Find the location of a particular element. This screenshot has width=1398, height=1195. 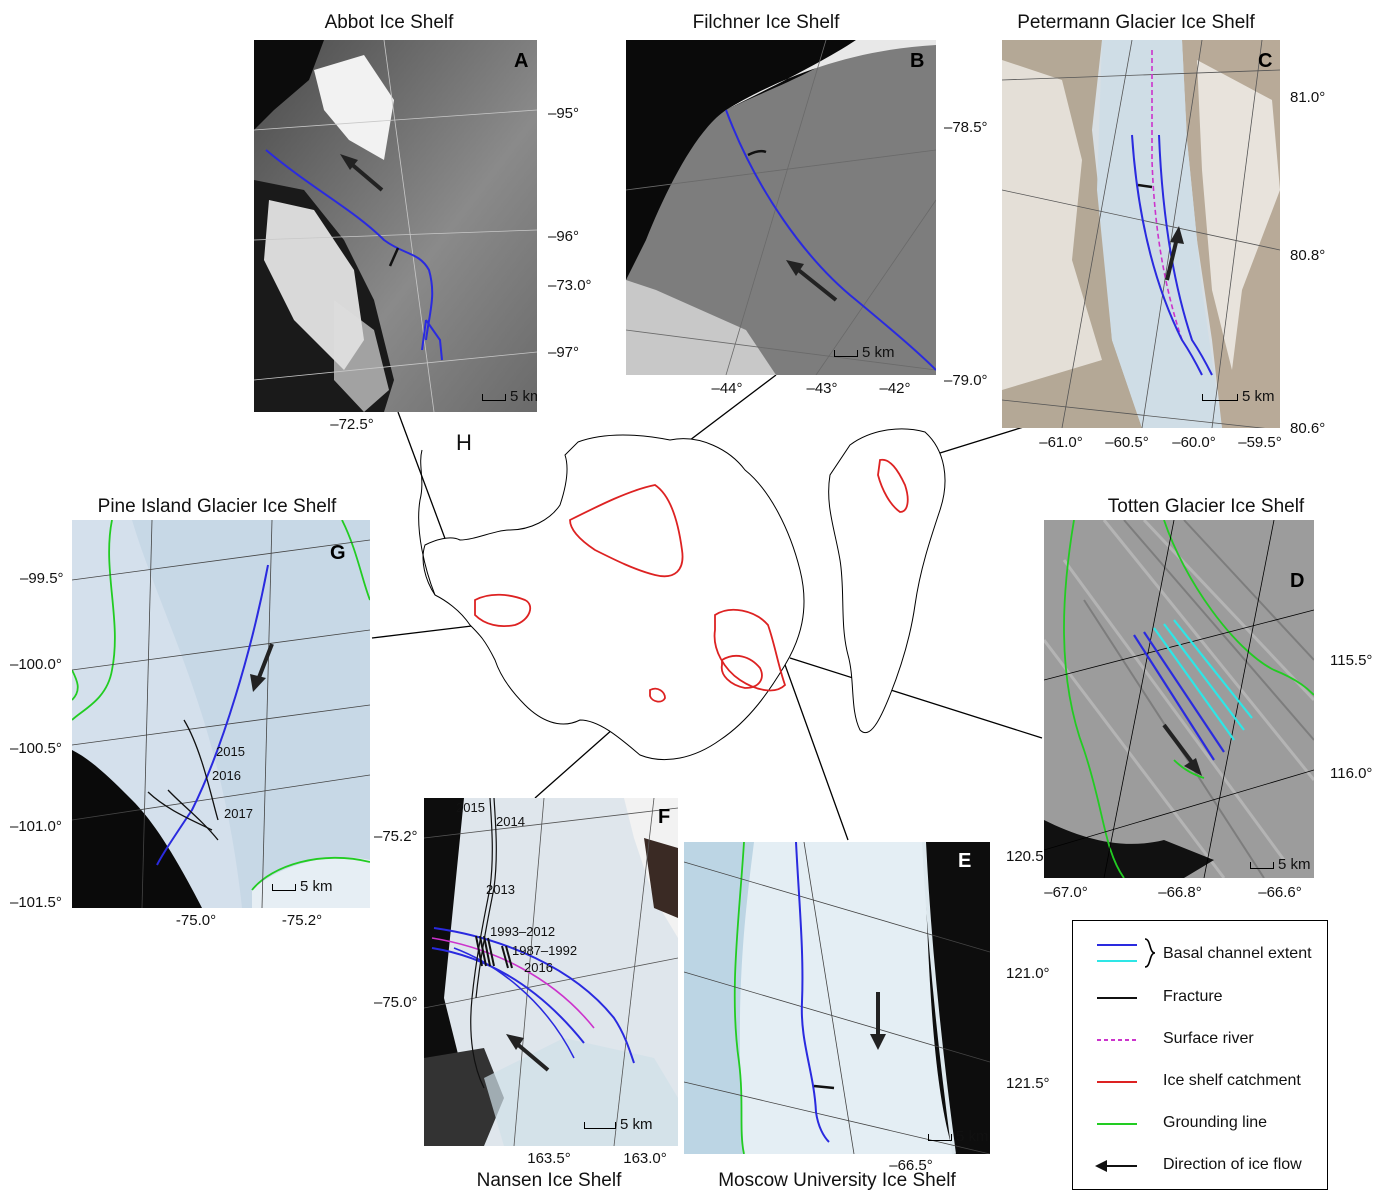

catchment-moscow is located at coordinates (741, 671).